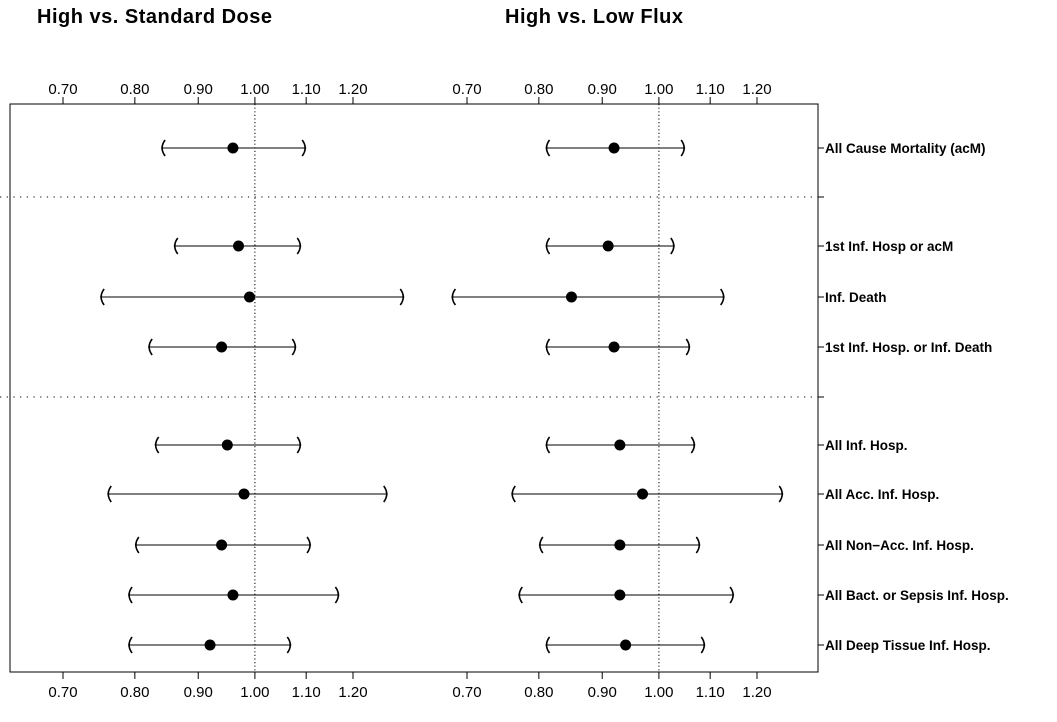 This screenshot has height=722, width=1057. I want to click on outcome-label: All Inf. Hosp., so click(866, 445).